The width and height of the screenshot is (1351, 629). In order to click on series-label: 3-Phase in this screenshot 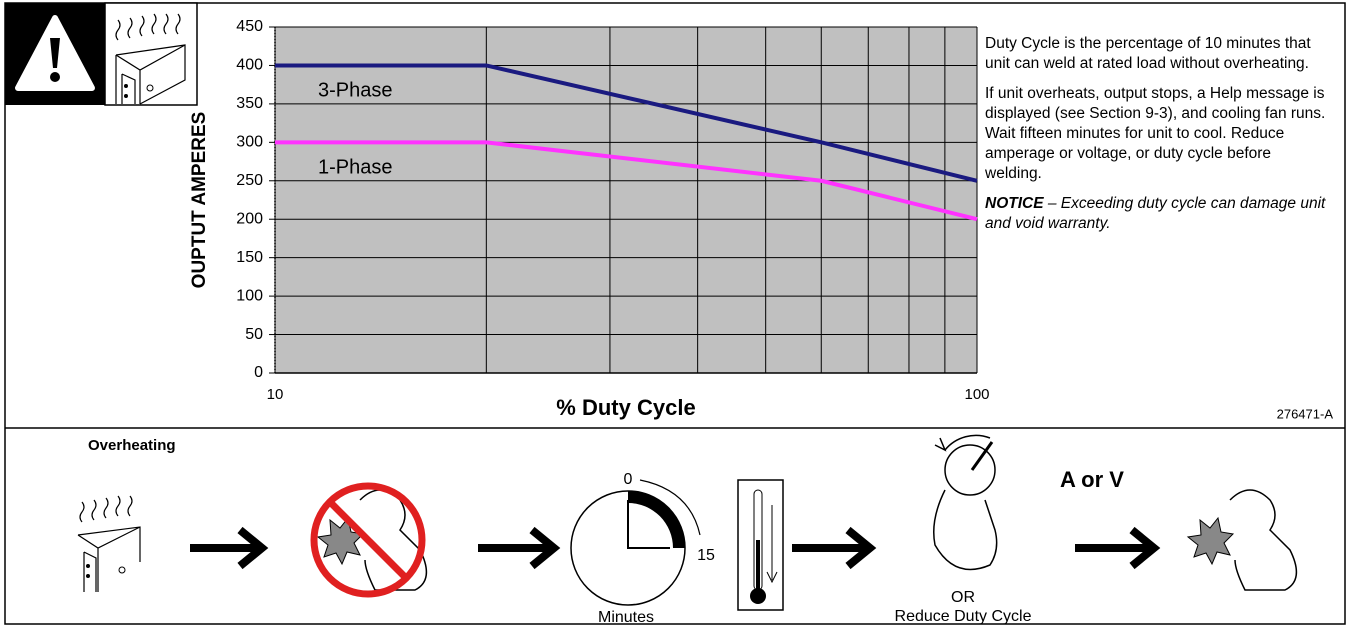, I will do `click(355, 91)`.